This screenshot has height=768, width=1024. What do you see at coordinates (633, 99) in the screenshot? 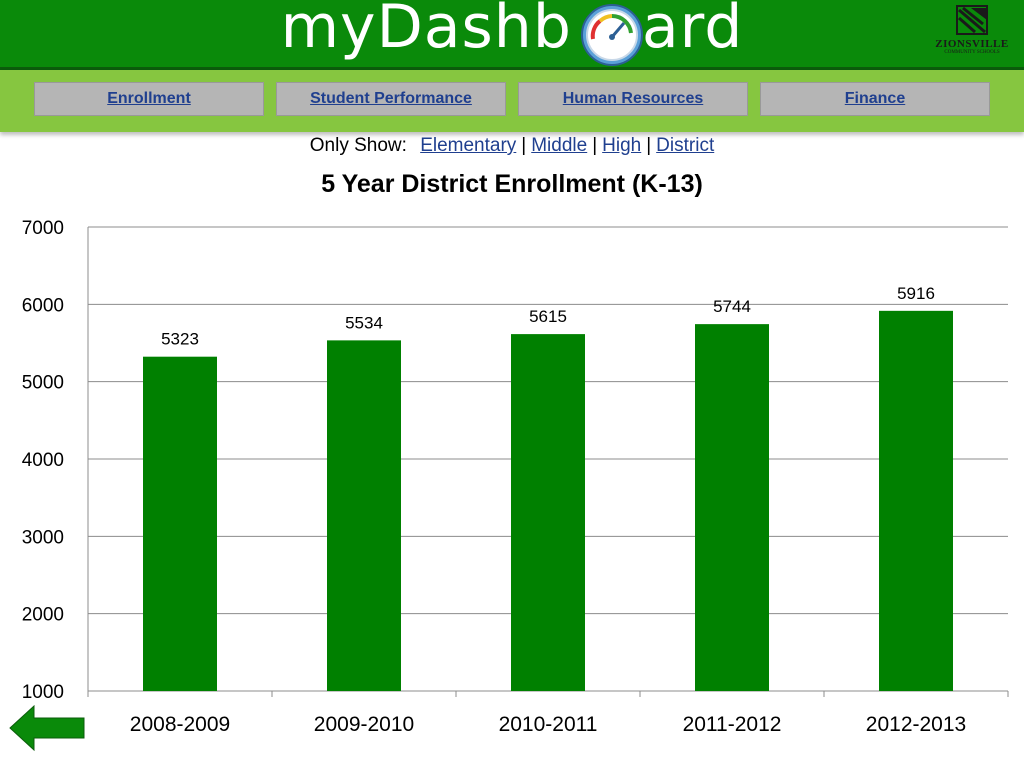
I see `nav-human-resources-button: Human Resources` at bounding box center [633, 99].